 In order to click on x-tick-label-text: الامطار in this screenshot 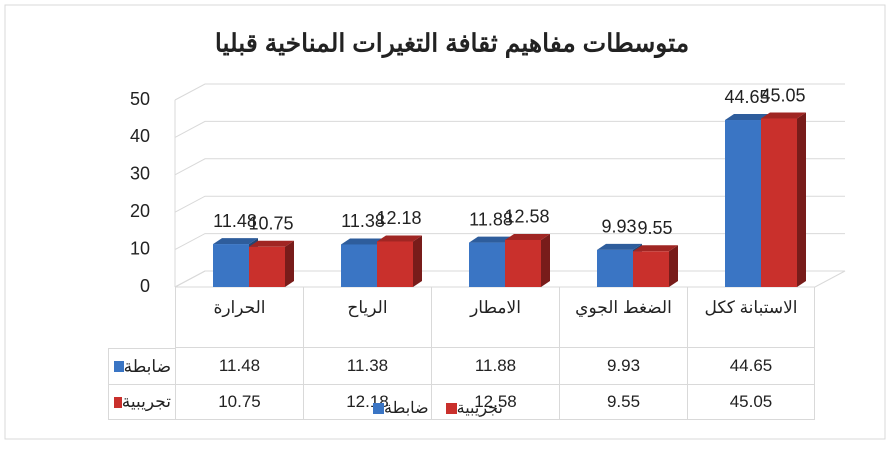, I will do `click(495, 307)`.